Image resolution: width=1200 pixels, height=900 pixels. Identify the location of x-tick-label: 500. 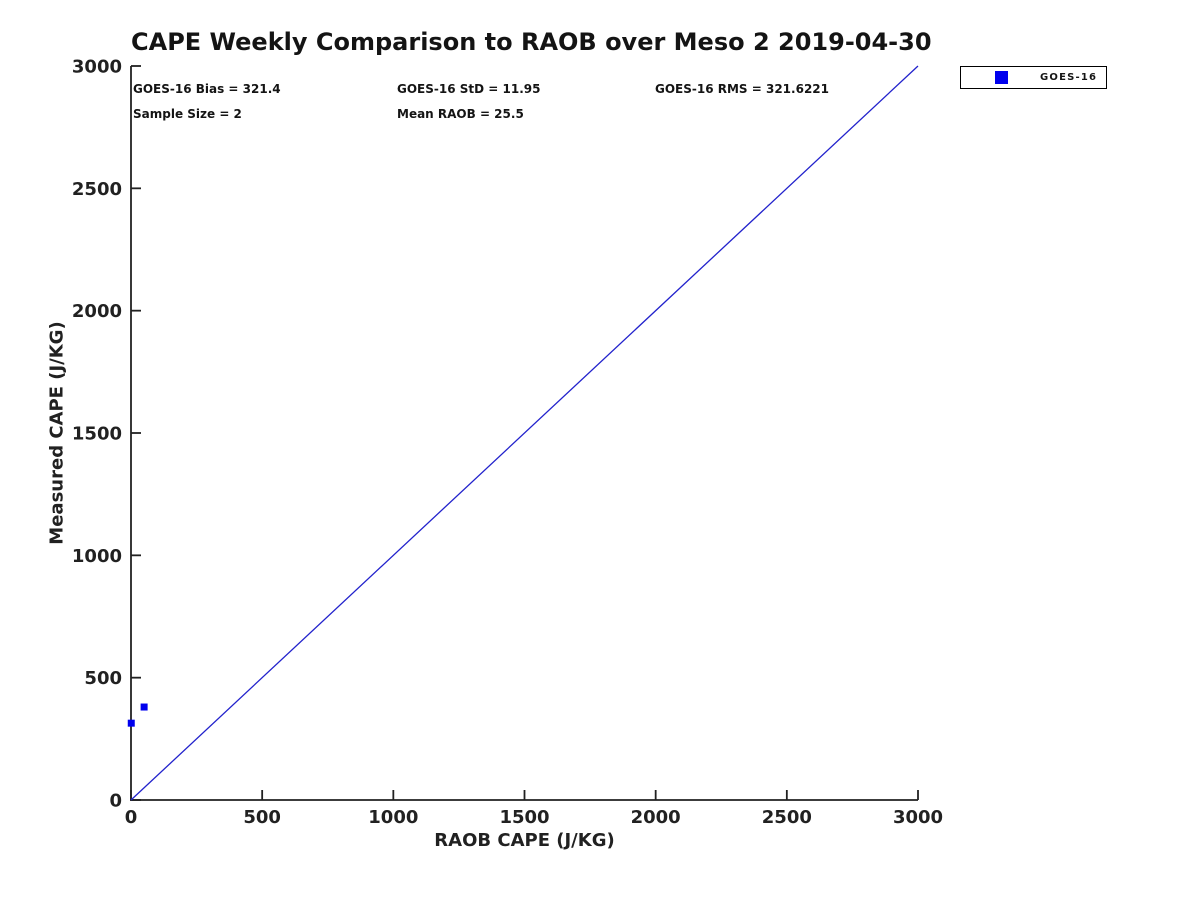
(262, 817).